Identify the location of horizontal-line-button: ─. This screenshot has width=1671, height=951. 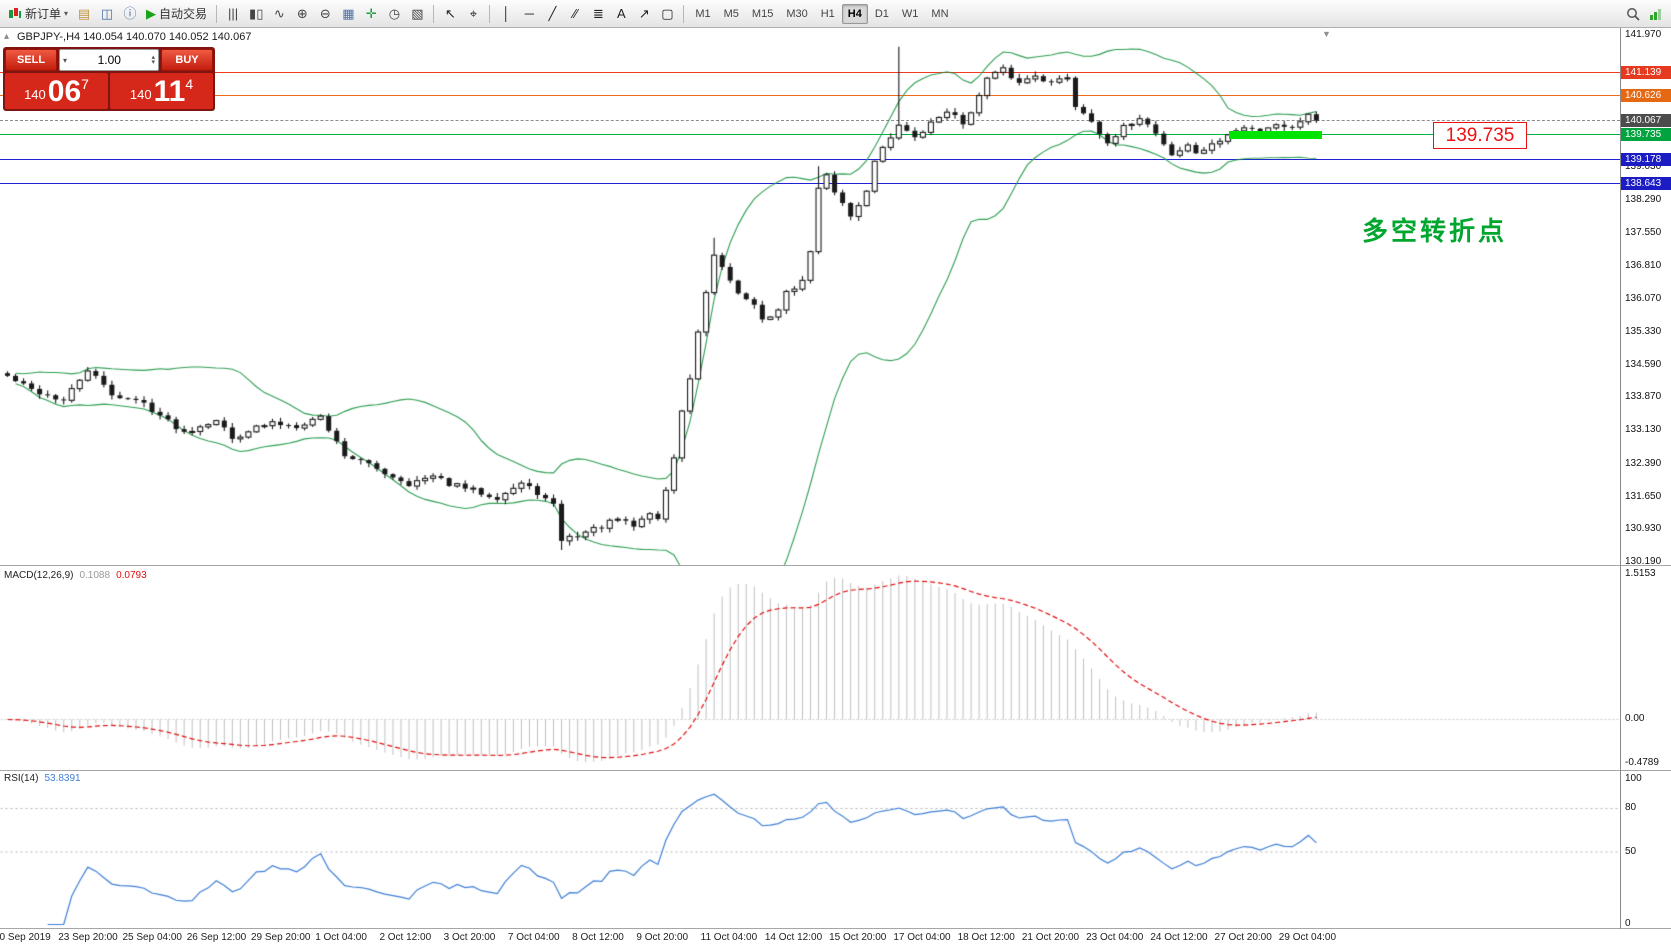
(529, 14).